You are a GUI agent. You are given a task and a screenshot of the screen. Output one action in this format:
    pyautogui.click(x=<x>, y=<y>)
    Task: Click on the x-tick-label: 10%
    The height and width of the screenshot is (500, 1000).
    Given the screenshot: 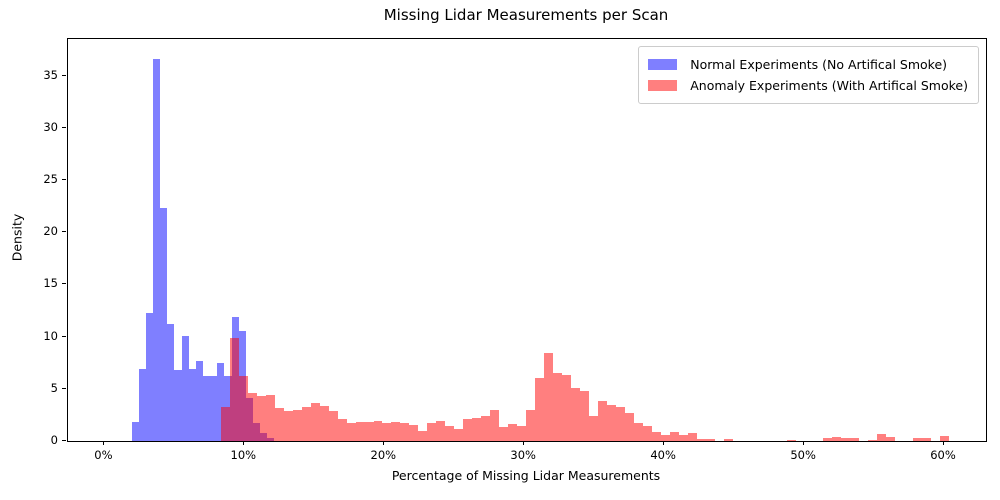 What is the action you would take?
    pyautogui.click(x=243, y=455)
    